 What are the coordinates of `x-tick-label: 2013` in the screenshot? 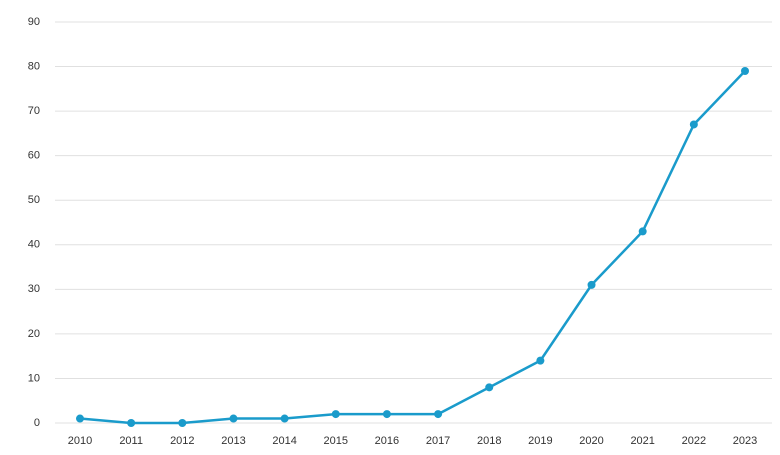 It's located at (233, 441).